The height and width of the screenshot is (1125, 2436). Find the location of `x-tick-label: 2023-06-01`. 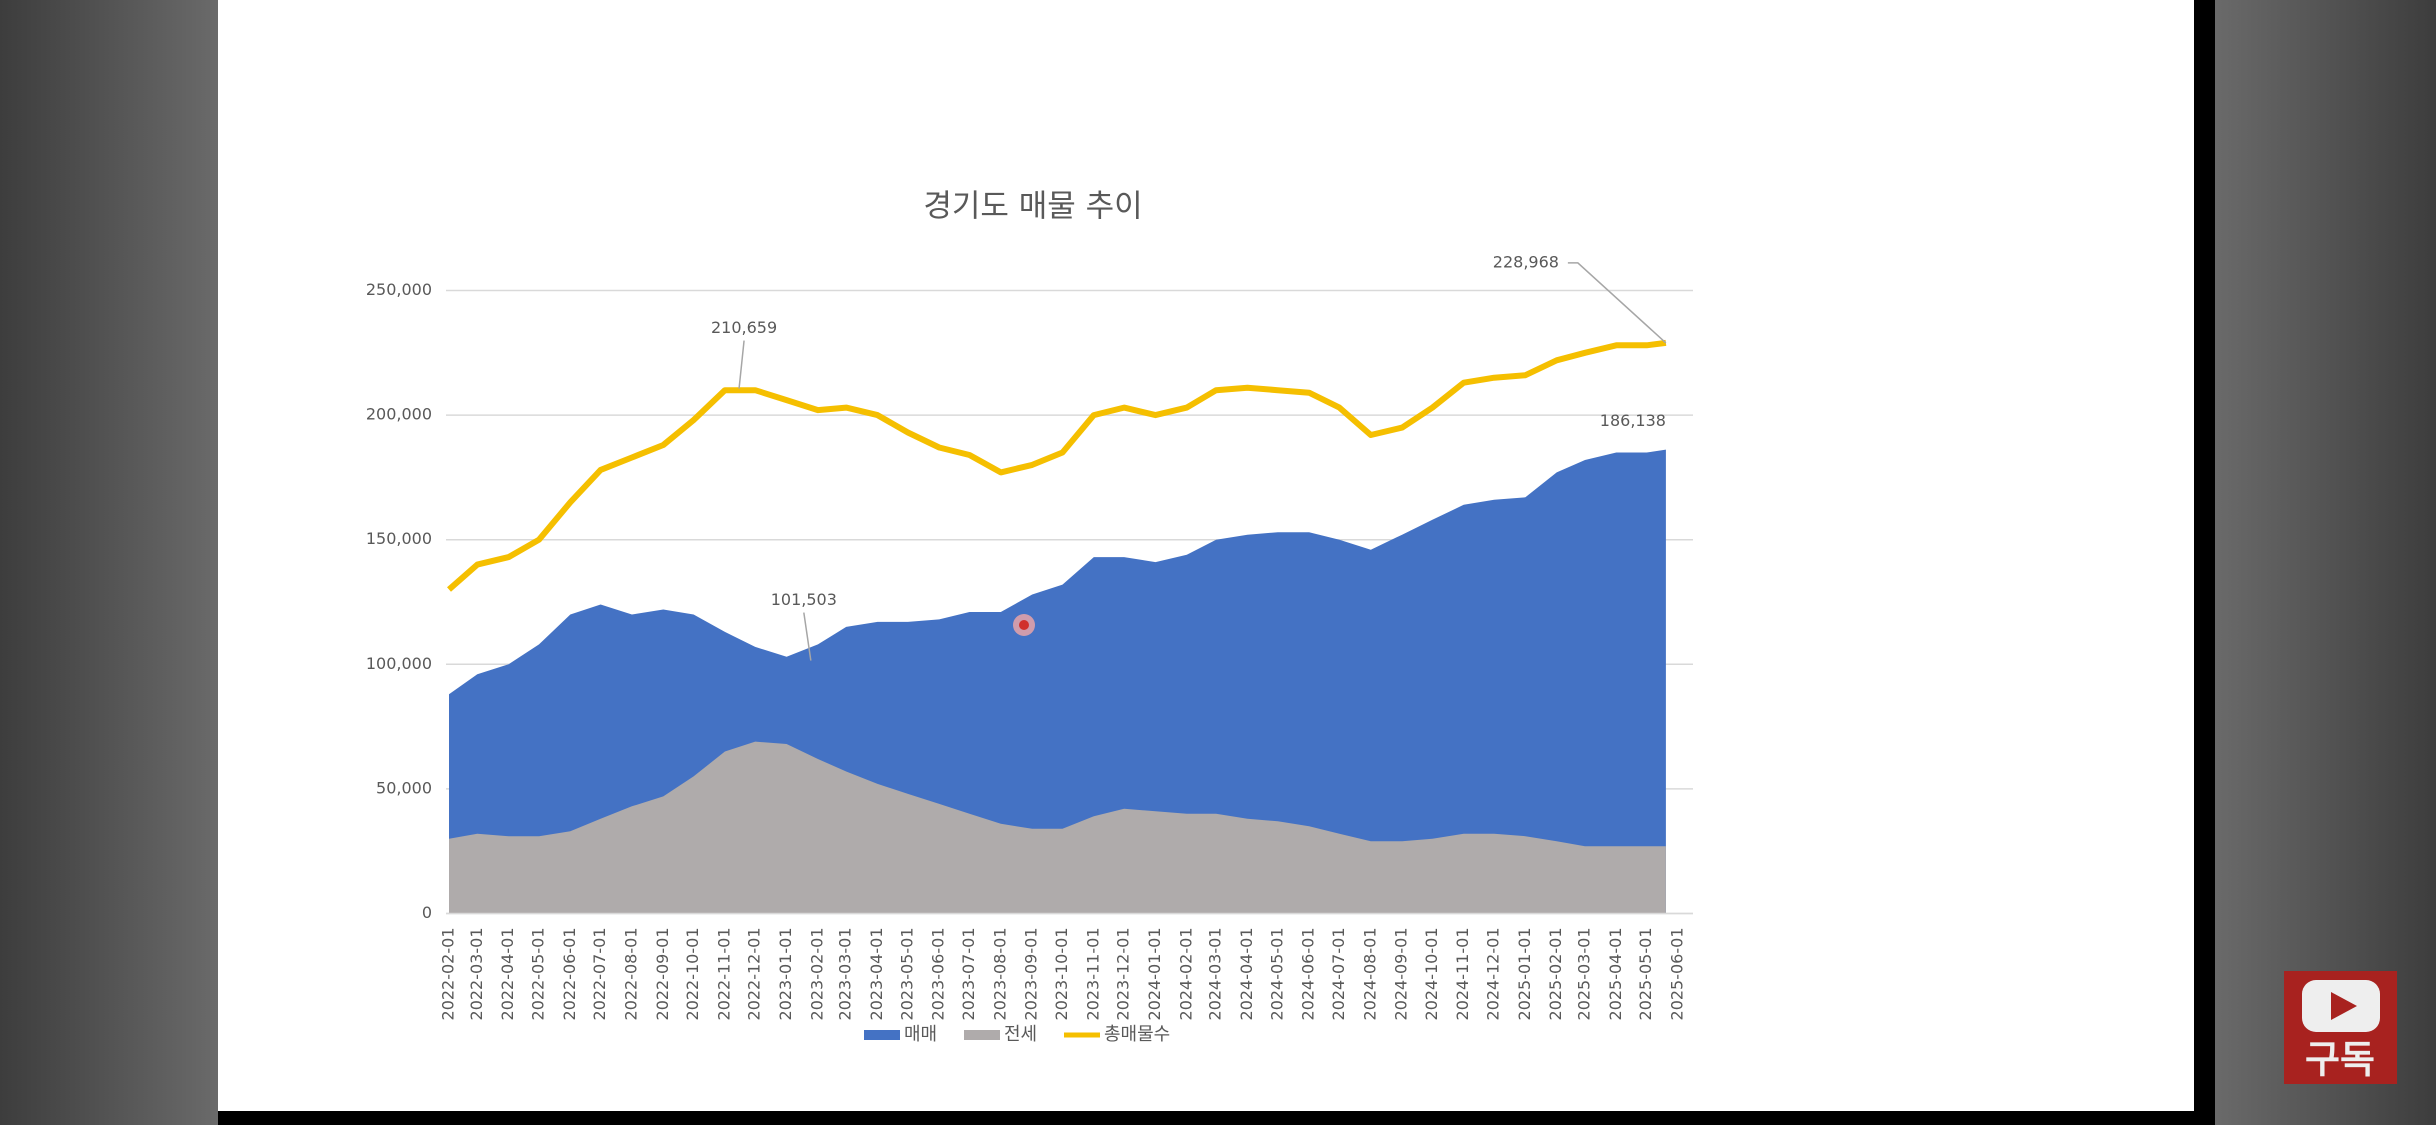

x-tick-label: 2023-06-01 is located at coordinates (938, 974).